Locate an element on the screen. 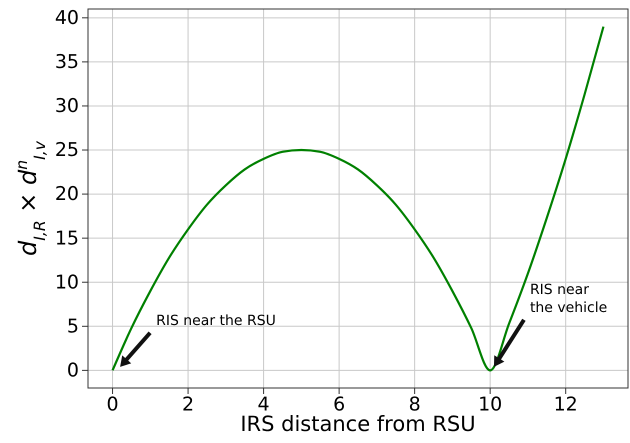 The width and height of the screenshot is (630, 443). annotation: RIS near the vehicle is located at coordinates (569, 299).